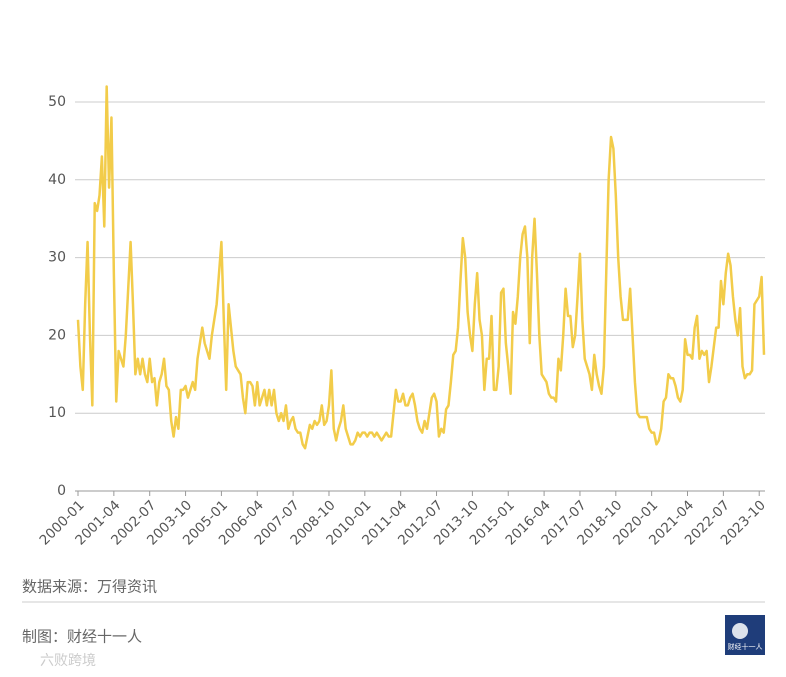 Image resolution: width=786 pixels, height=677 pixels. What do you see at coordinates (745, 646) in the screenshot?
I see `logo-text: 财经十一人` at bounding box center [745, 646].